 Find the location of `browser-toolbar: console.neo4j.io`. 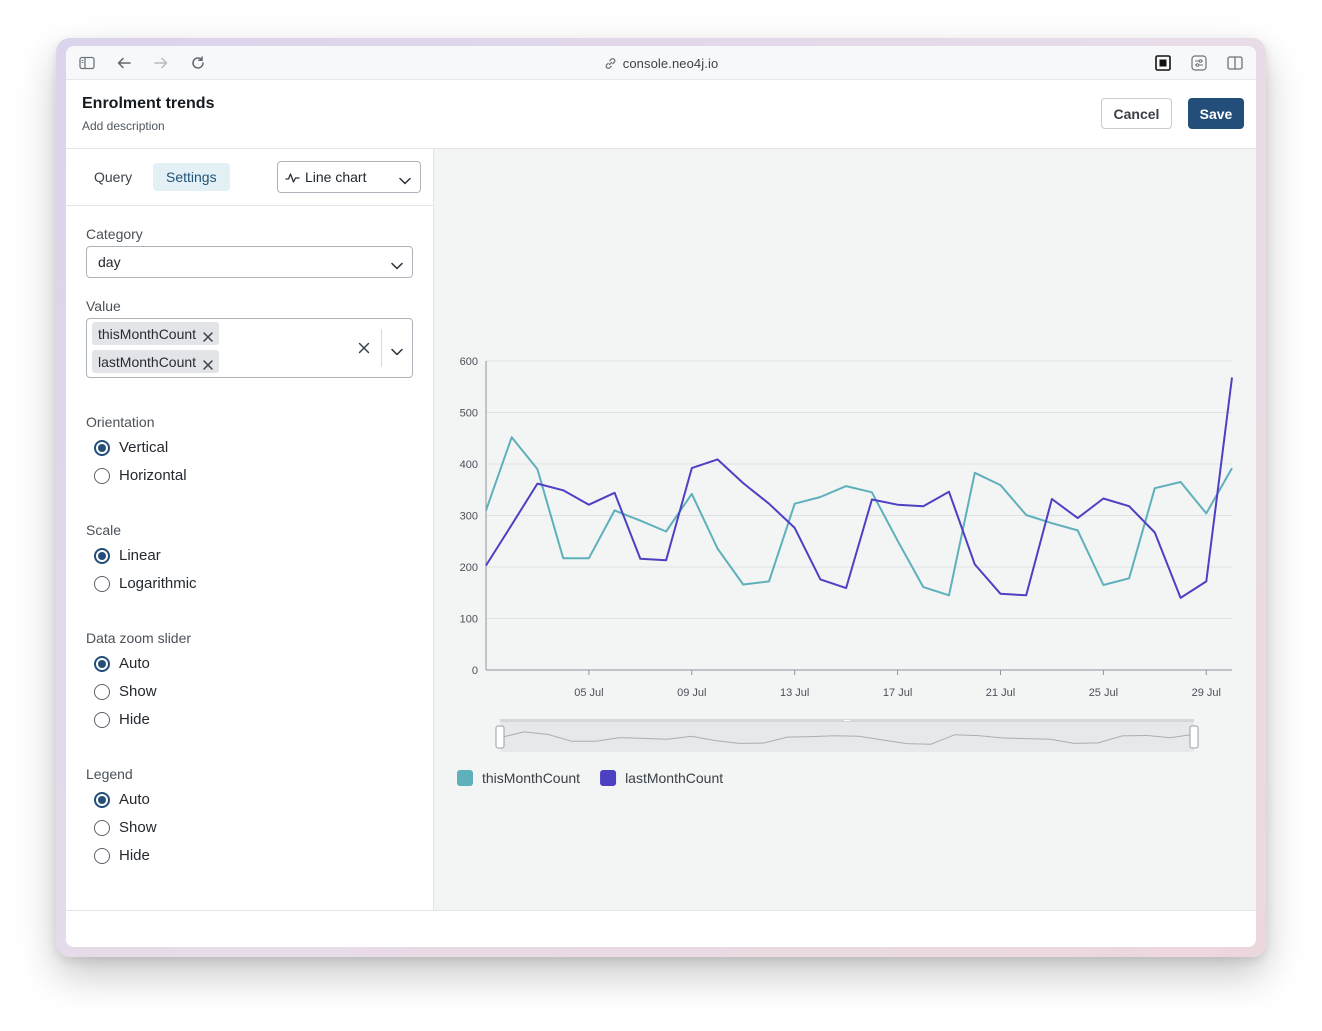

browser-toolbar: console.neo4j.io is located at coordinates (661, 63).